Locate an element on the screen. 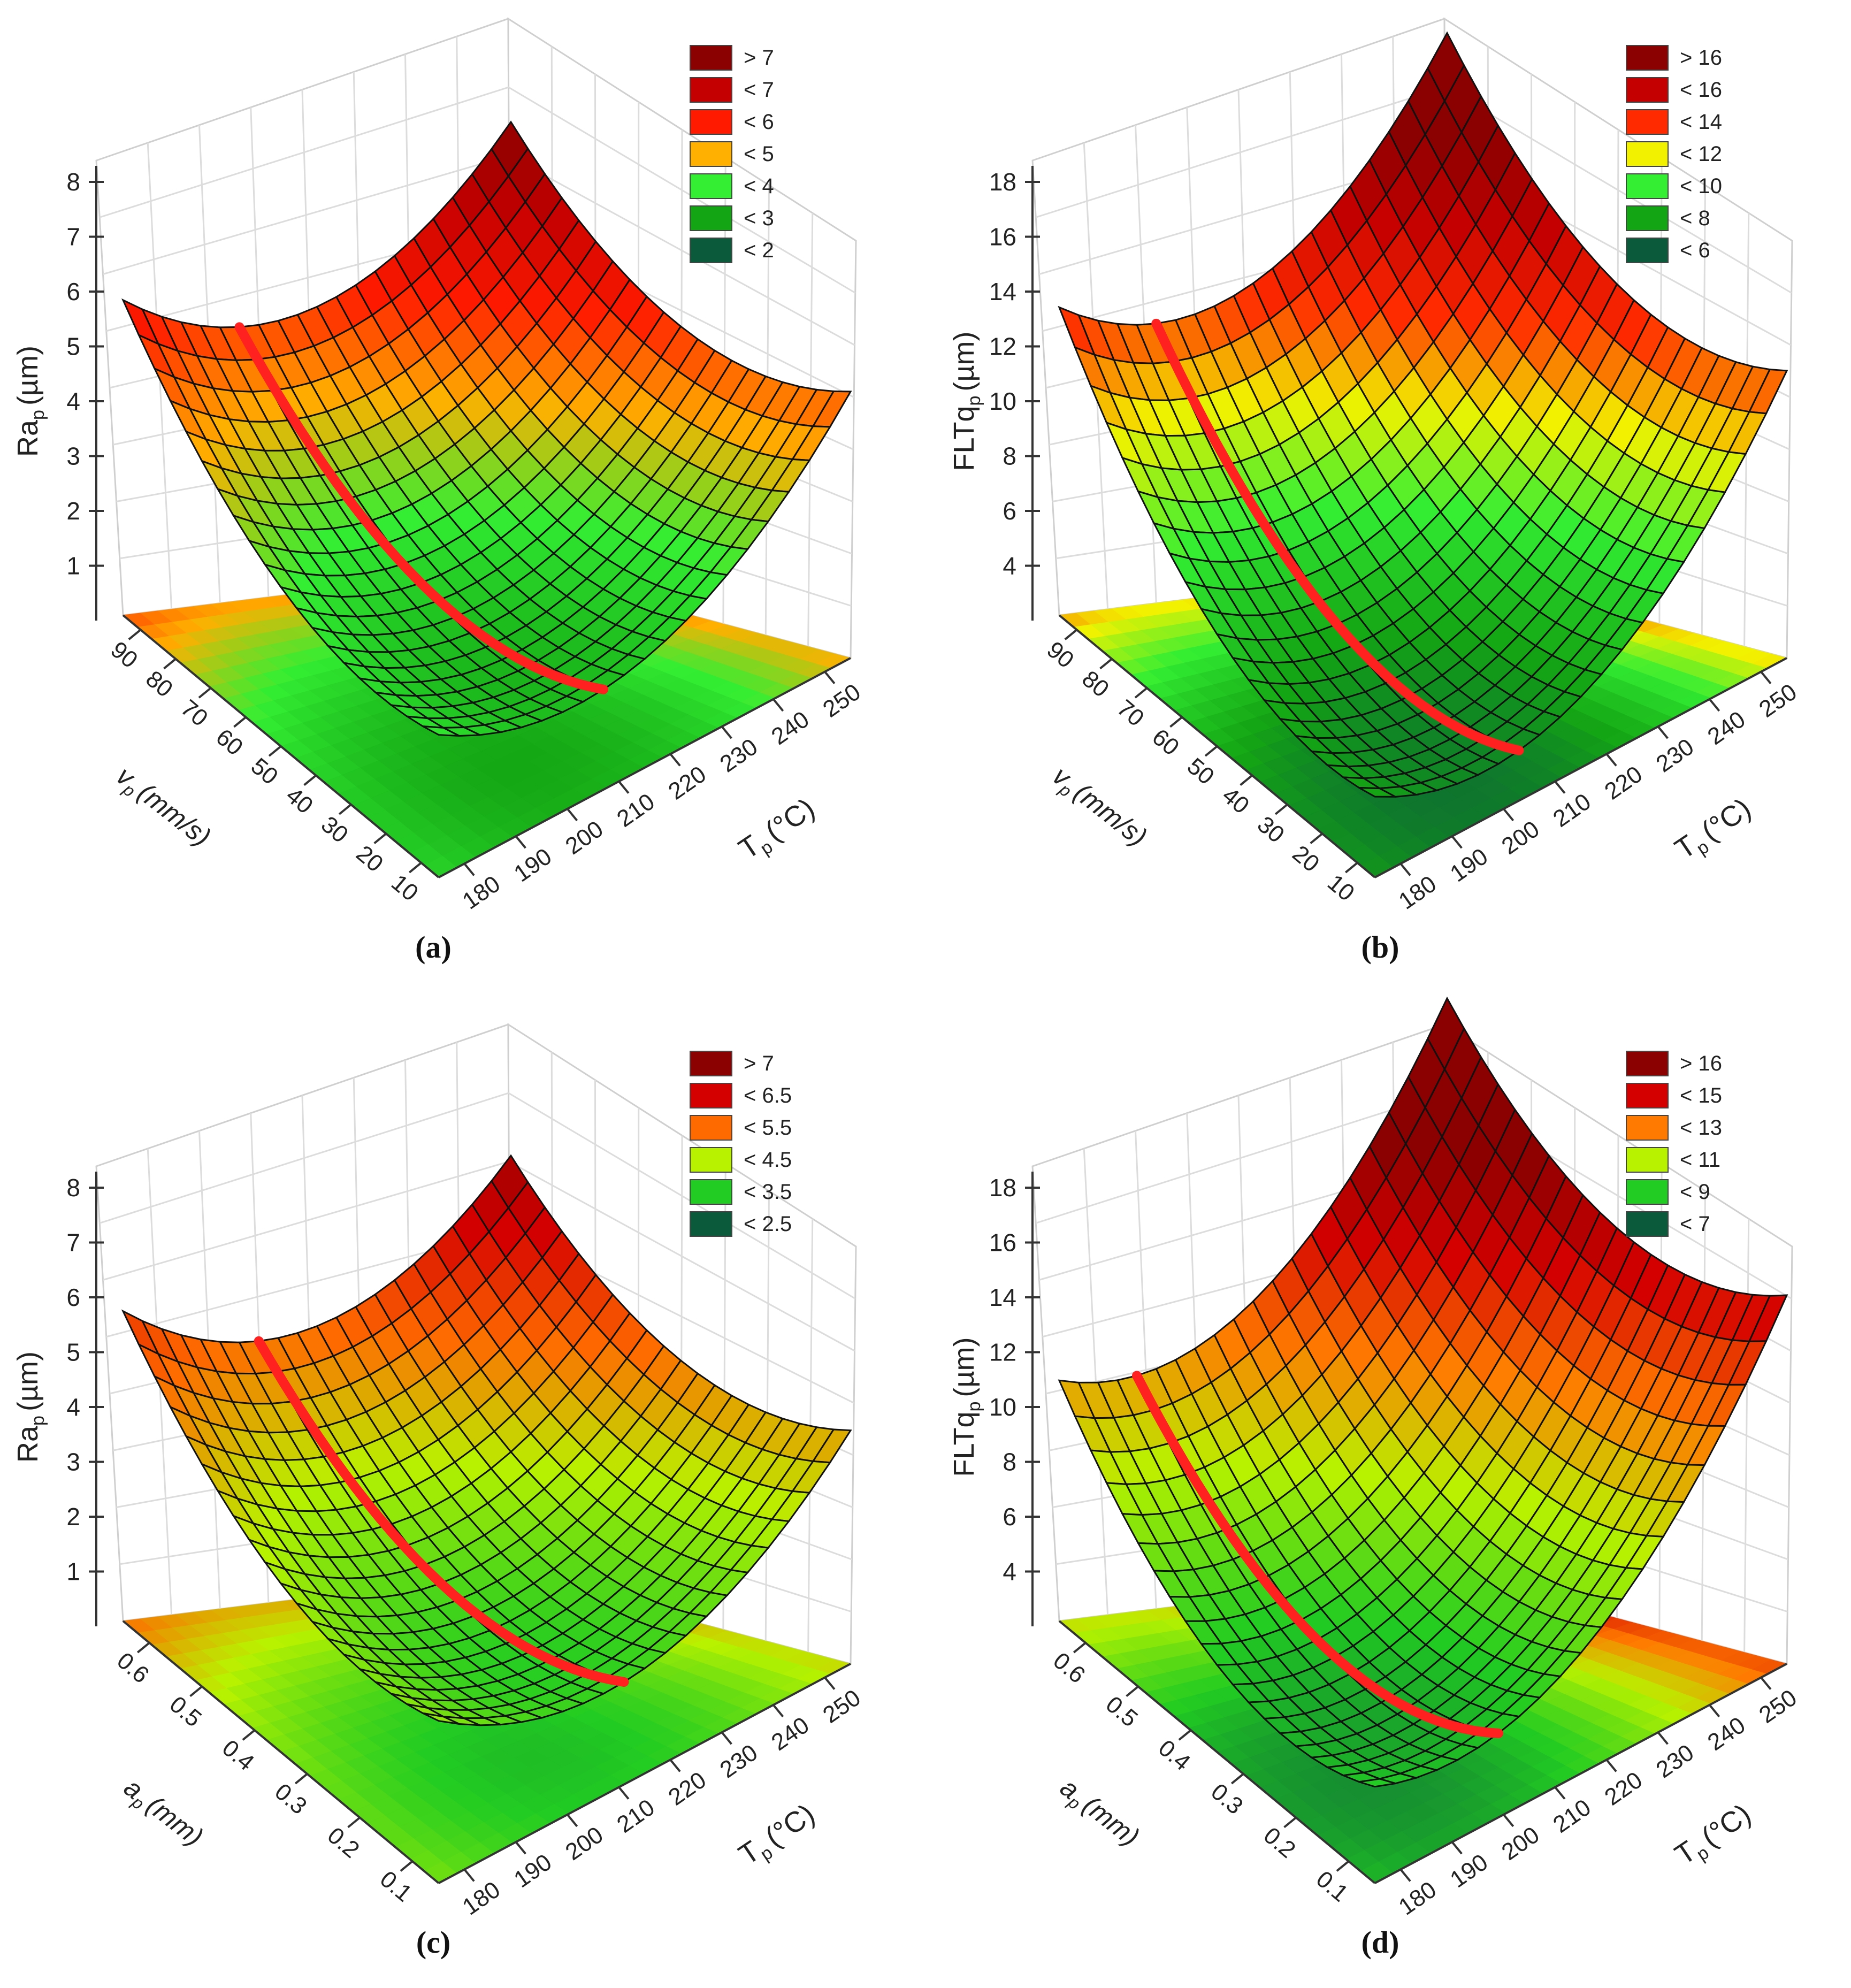 The width and height of the screenshot is (1851, 1988). left-tick-label: 50 is located at coordinates (264, 771).